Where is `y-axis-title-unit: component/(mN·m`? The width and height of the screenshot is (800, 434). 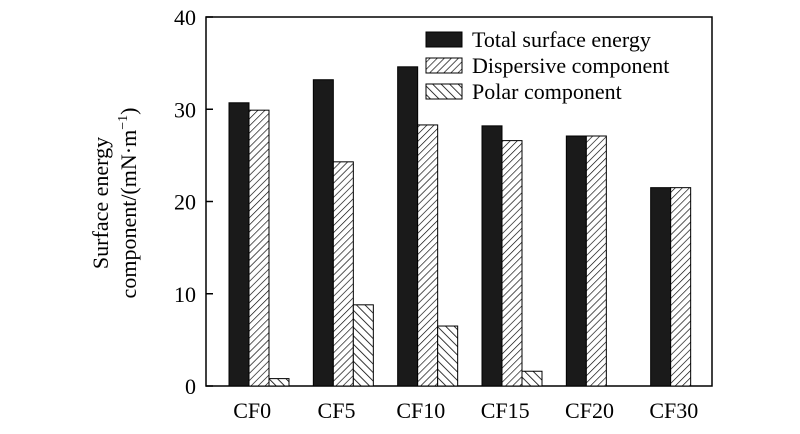
y-axis-title-unit: component/(mN·m is located at coordinates (128, 214).